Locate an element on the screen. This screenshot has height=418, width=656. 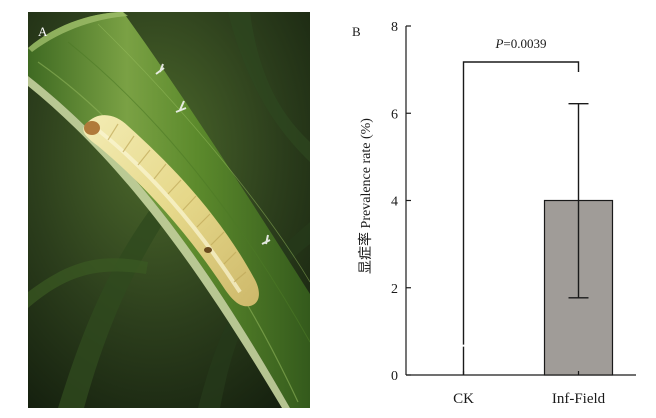
y-axis-label: 显症率 Prevalence rate (%) is located at coordinates (365, 196).